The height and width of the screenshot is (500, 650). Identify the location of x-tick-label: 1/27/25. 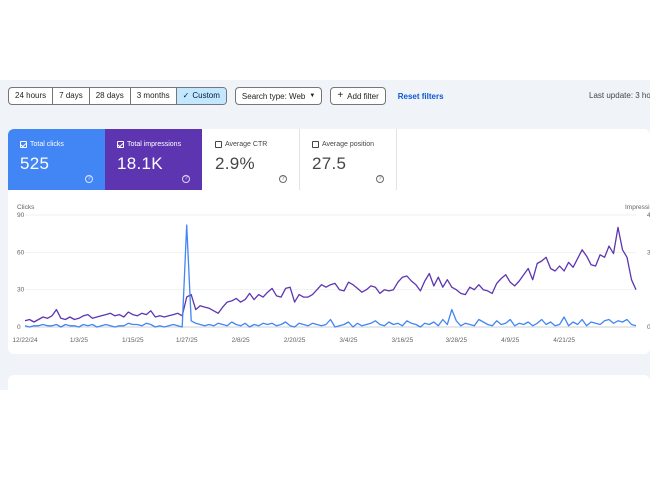
(187, 340).